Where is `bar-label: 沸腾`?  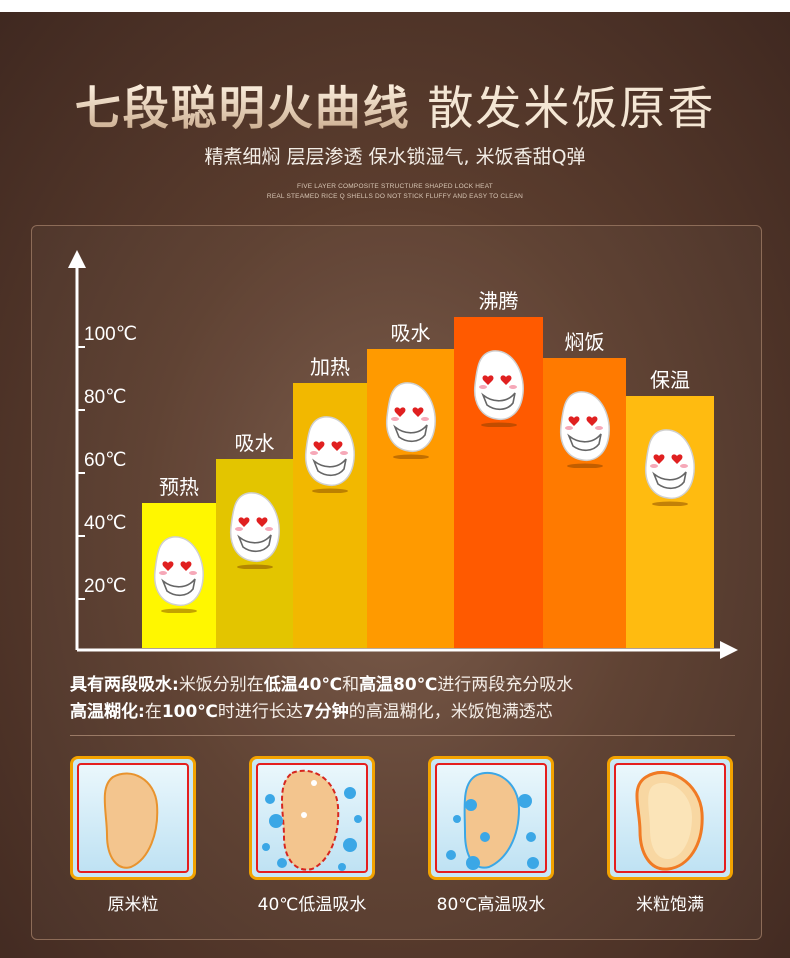
bar-label: 沸腾 is located at coordinates (498, 301).